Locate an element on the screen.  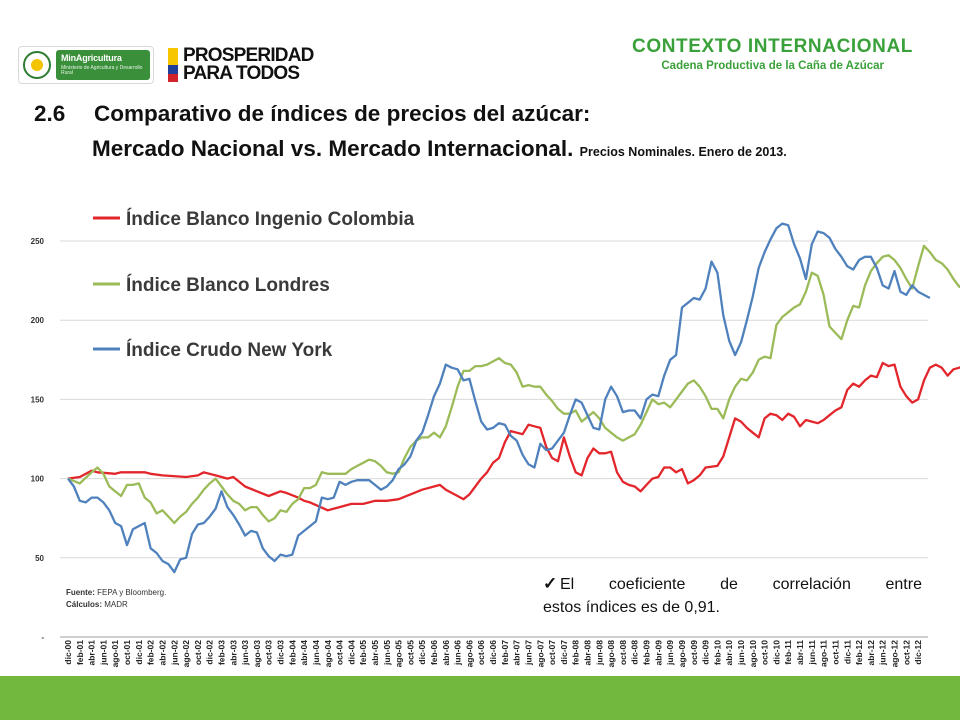
x-tick-label: jun-12 is located at coordinates (883, 653).